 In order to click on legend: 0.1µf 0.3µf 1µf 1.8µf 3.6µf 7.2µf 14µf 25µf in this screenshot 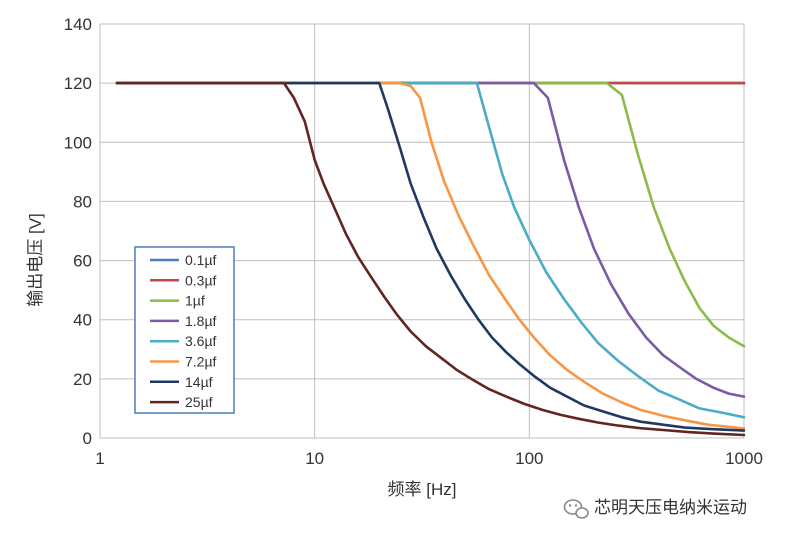, I will do `click(184, 330)`.